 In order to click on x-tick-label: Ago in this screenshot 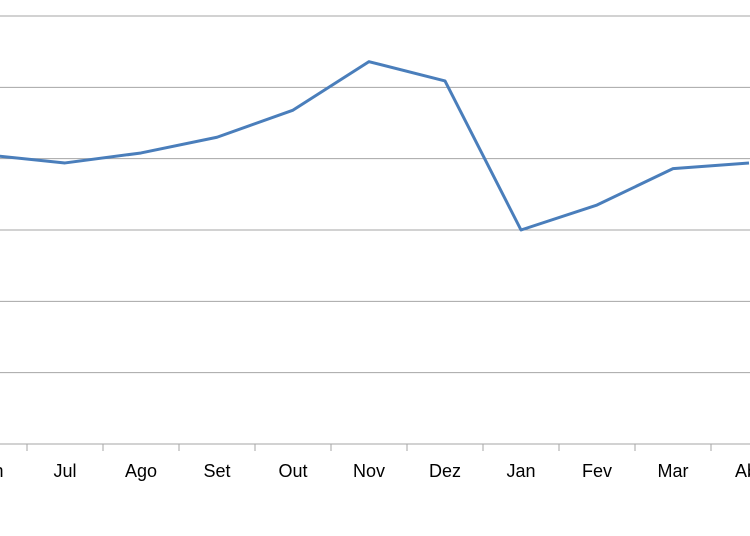, I will do `click(141, 471)`.